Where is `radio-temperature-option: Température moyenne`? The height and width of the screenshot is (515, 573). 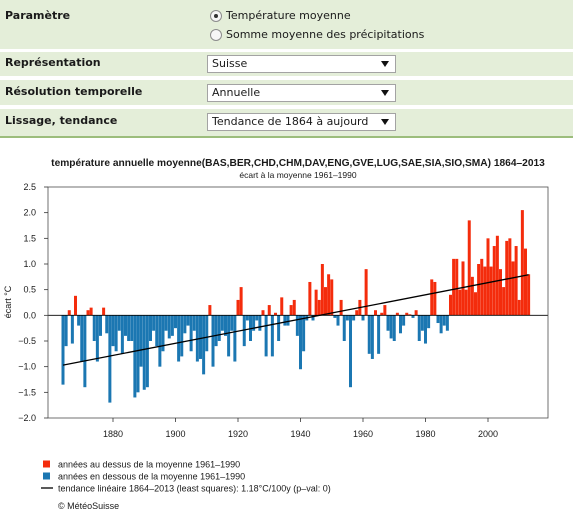 radio-temperature-option: Température moyenne is located at coordinates (330, 16).